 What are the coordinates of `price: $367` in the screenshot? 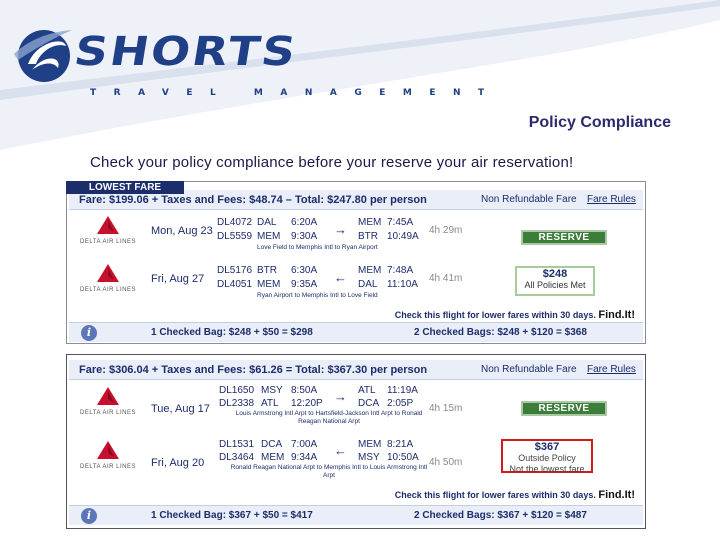 It's located at (547, 447).